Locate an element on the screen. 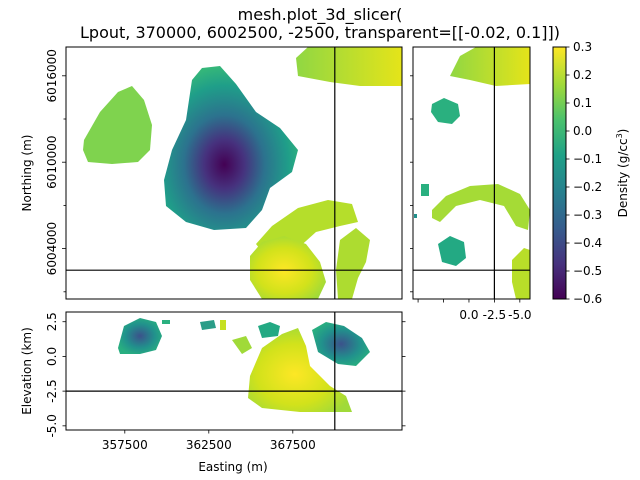 This screenshot has height=480, width=640. north-anomaly-mid is located at coordinates (269, 330).